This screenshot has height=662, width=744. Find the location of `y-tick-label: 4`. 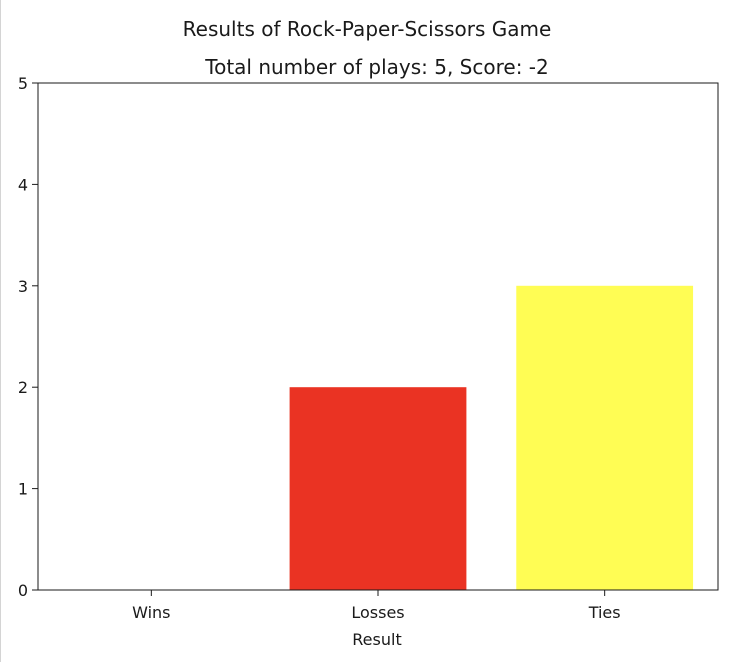

y-tick-label: 4 is located at coordinates (23, 184).